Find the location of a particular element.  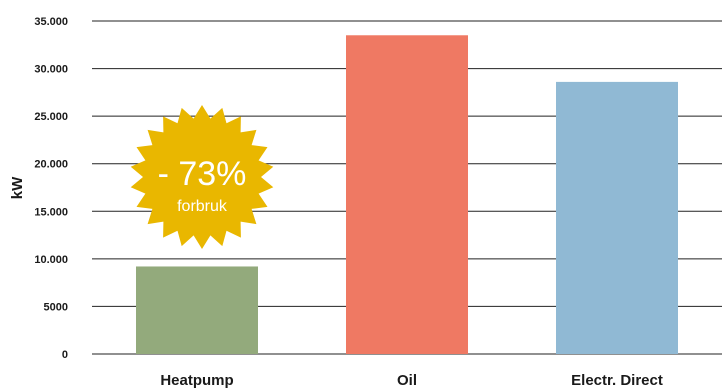

y-tick-label: 15.000 is located at coordinates (51, 212).